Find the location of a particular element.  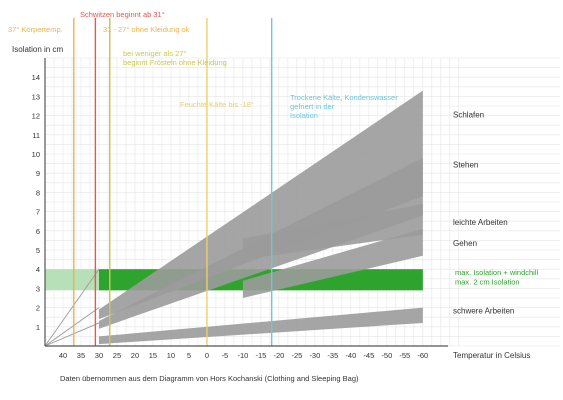

x-tick-label: 40 is located at coordinates (63, 355).